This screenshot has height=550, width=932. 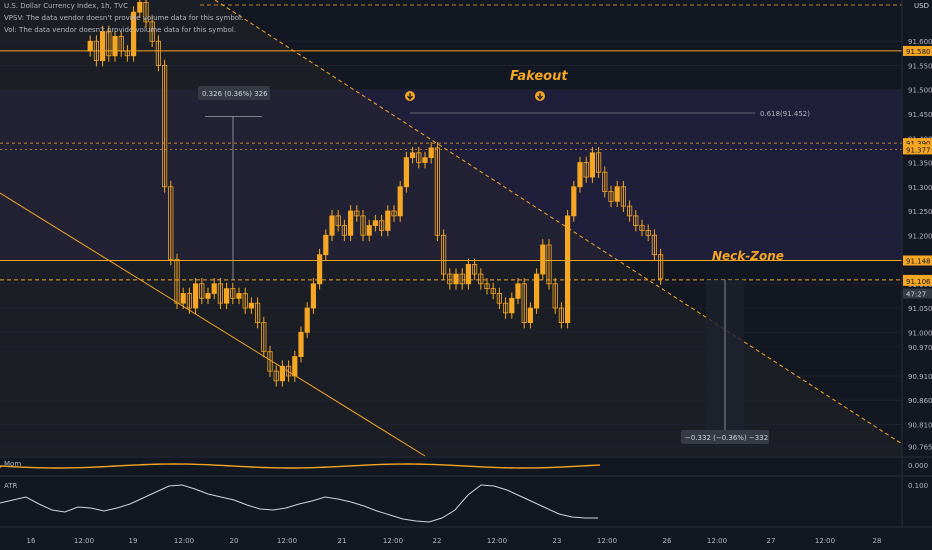 I want to click on y-tick-label: 90.970, so click(x=920, y=348).